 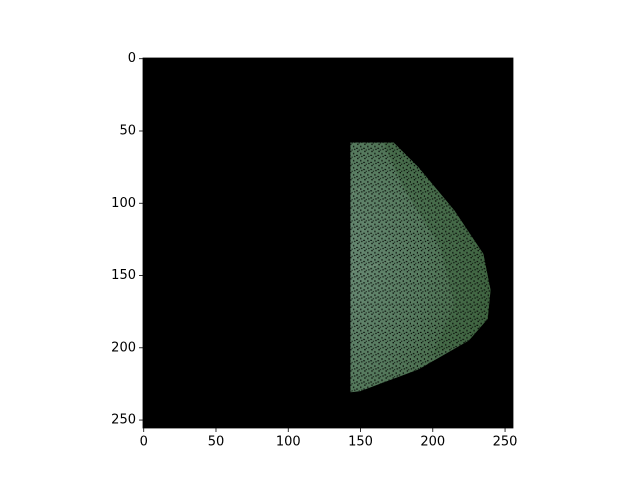 I want to click on y-tick-label: 50, so click(x=127, y=130).